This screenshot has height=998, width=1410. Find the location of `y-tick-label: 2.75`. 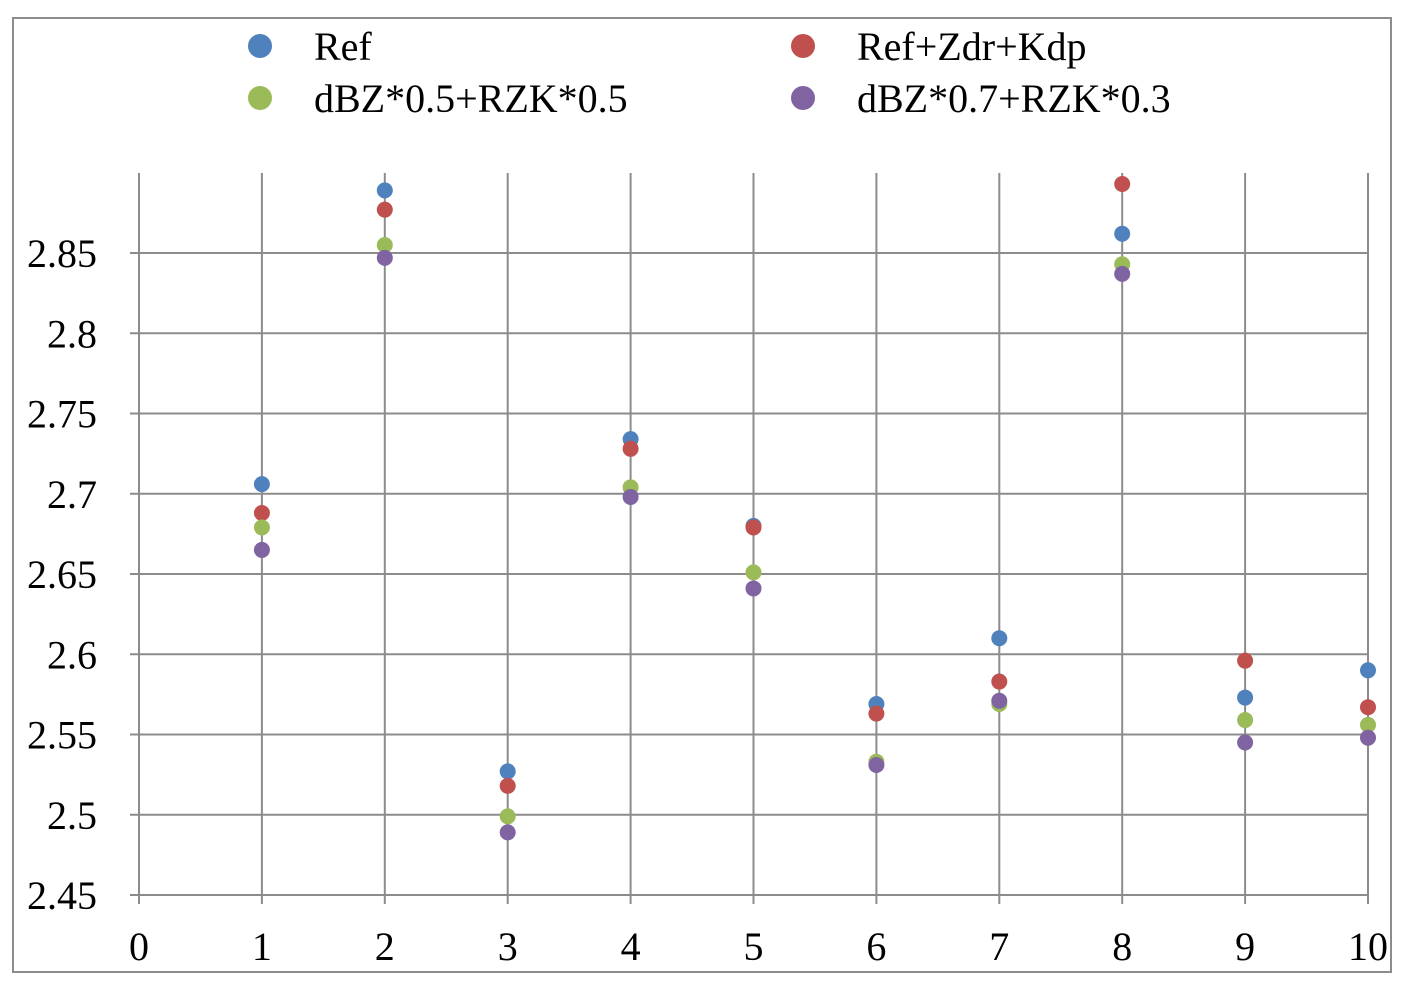

y-tick-label: 2.75 is located at coordinates (62, 414).